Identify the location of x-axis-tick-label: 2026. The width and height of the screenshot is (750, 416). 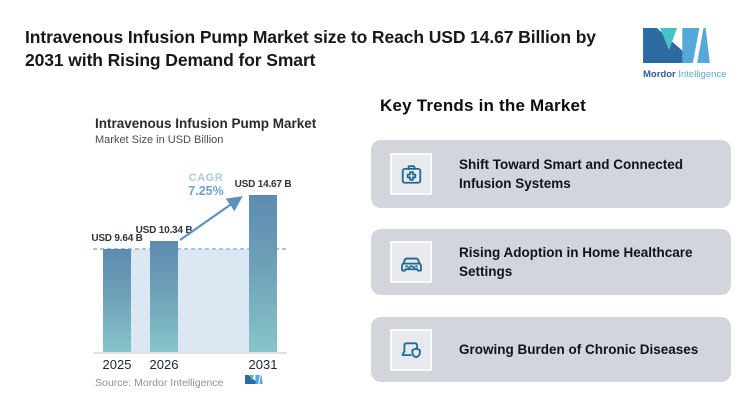
(164, 364).